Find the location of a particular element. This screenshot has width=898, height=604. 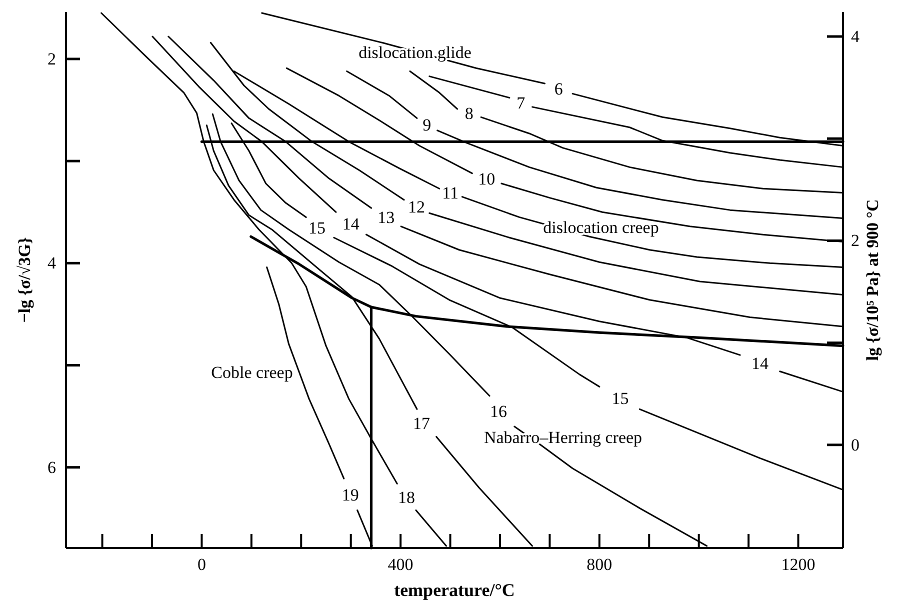

series-label: 19 is located at coordinates (350, 494).